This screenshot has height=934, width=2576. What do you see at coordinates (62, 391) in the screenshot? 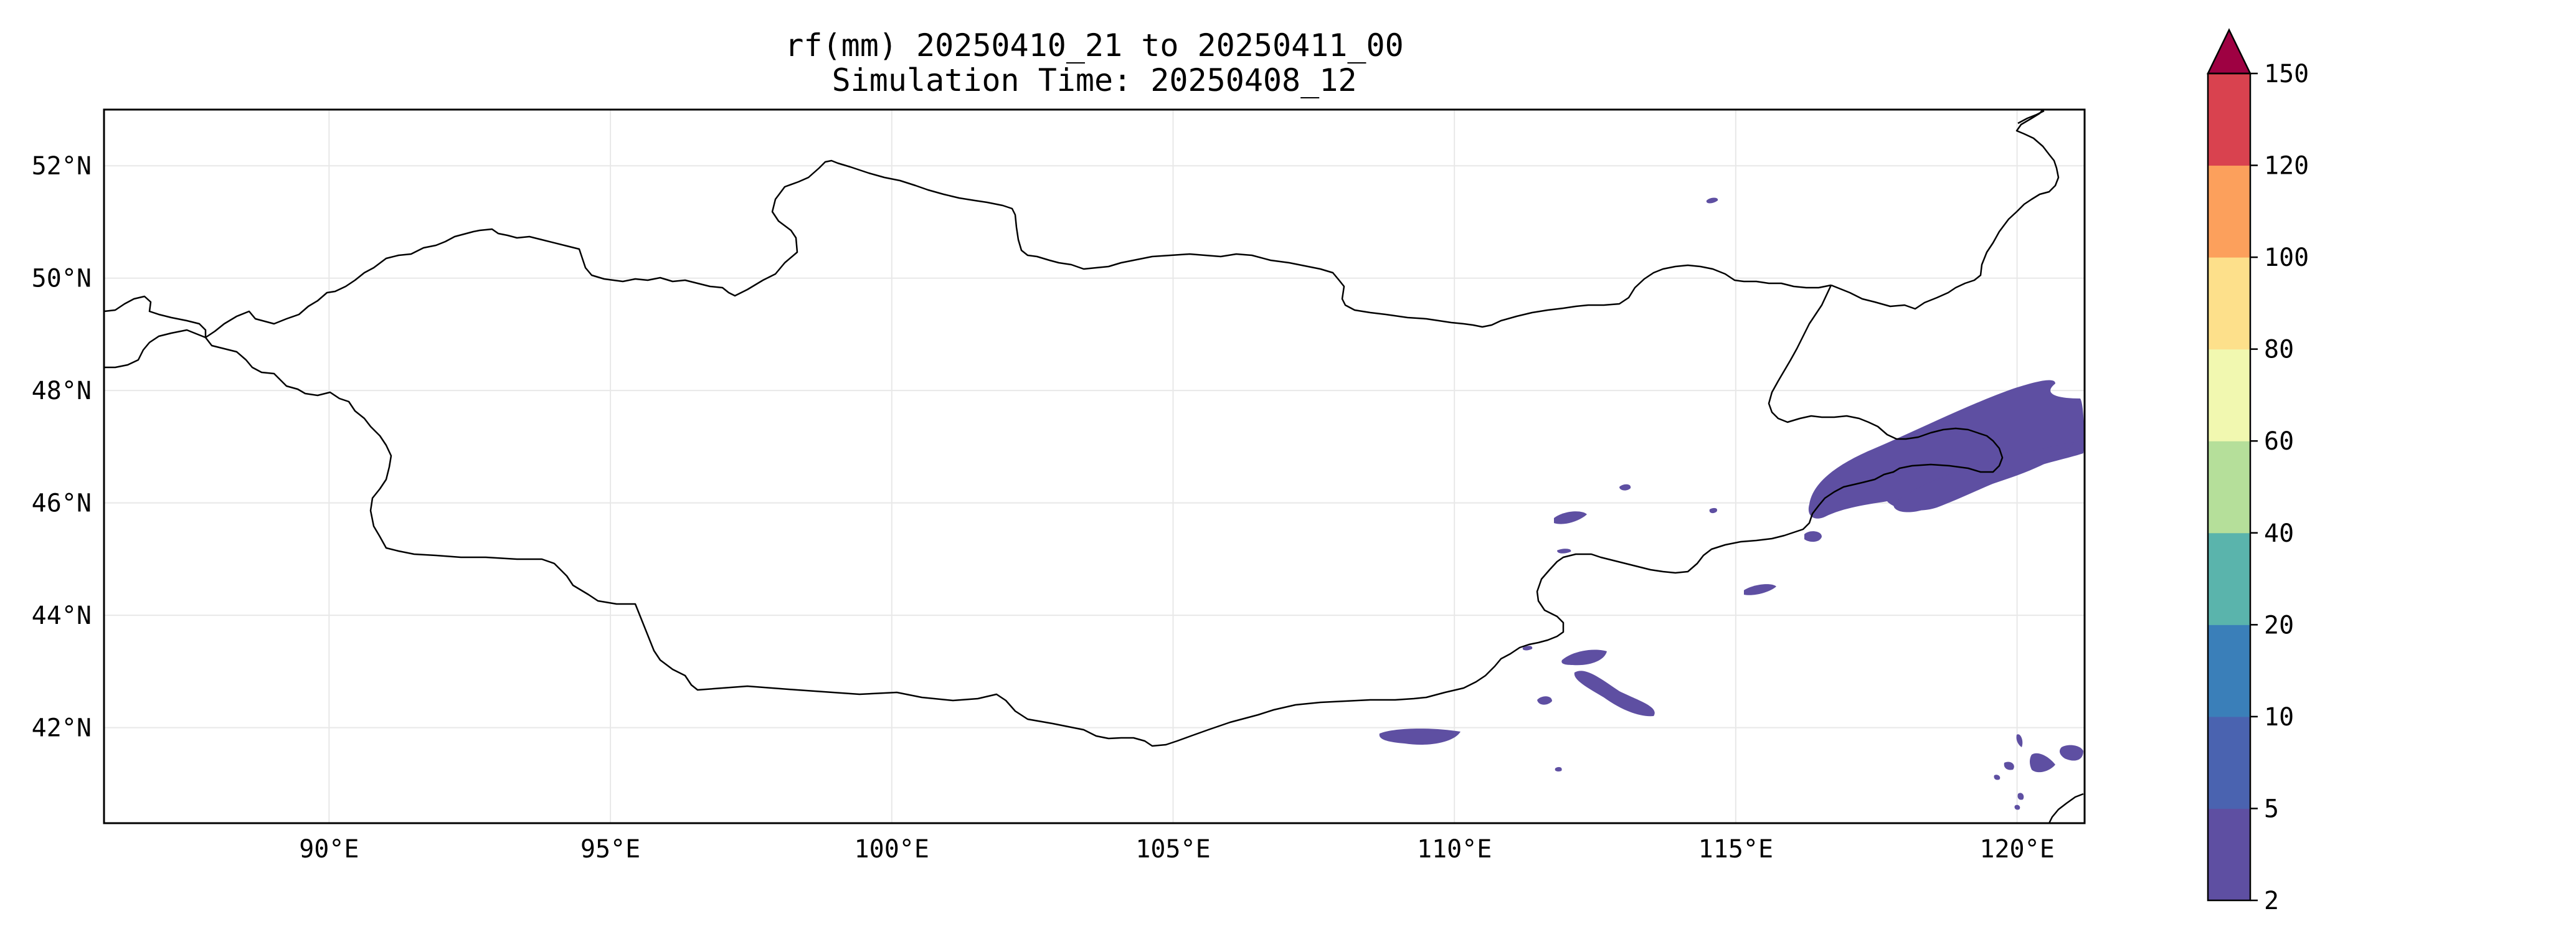
I see `lat-tick-label: 48°N` at bounding box center [62, 391].